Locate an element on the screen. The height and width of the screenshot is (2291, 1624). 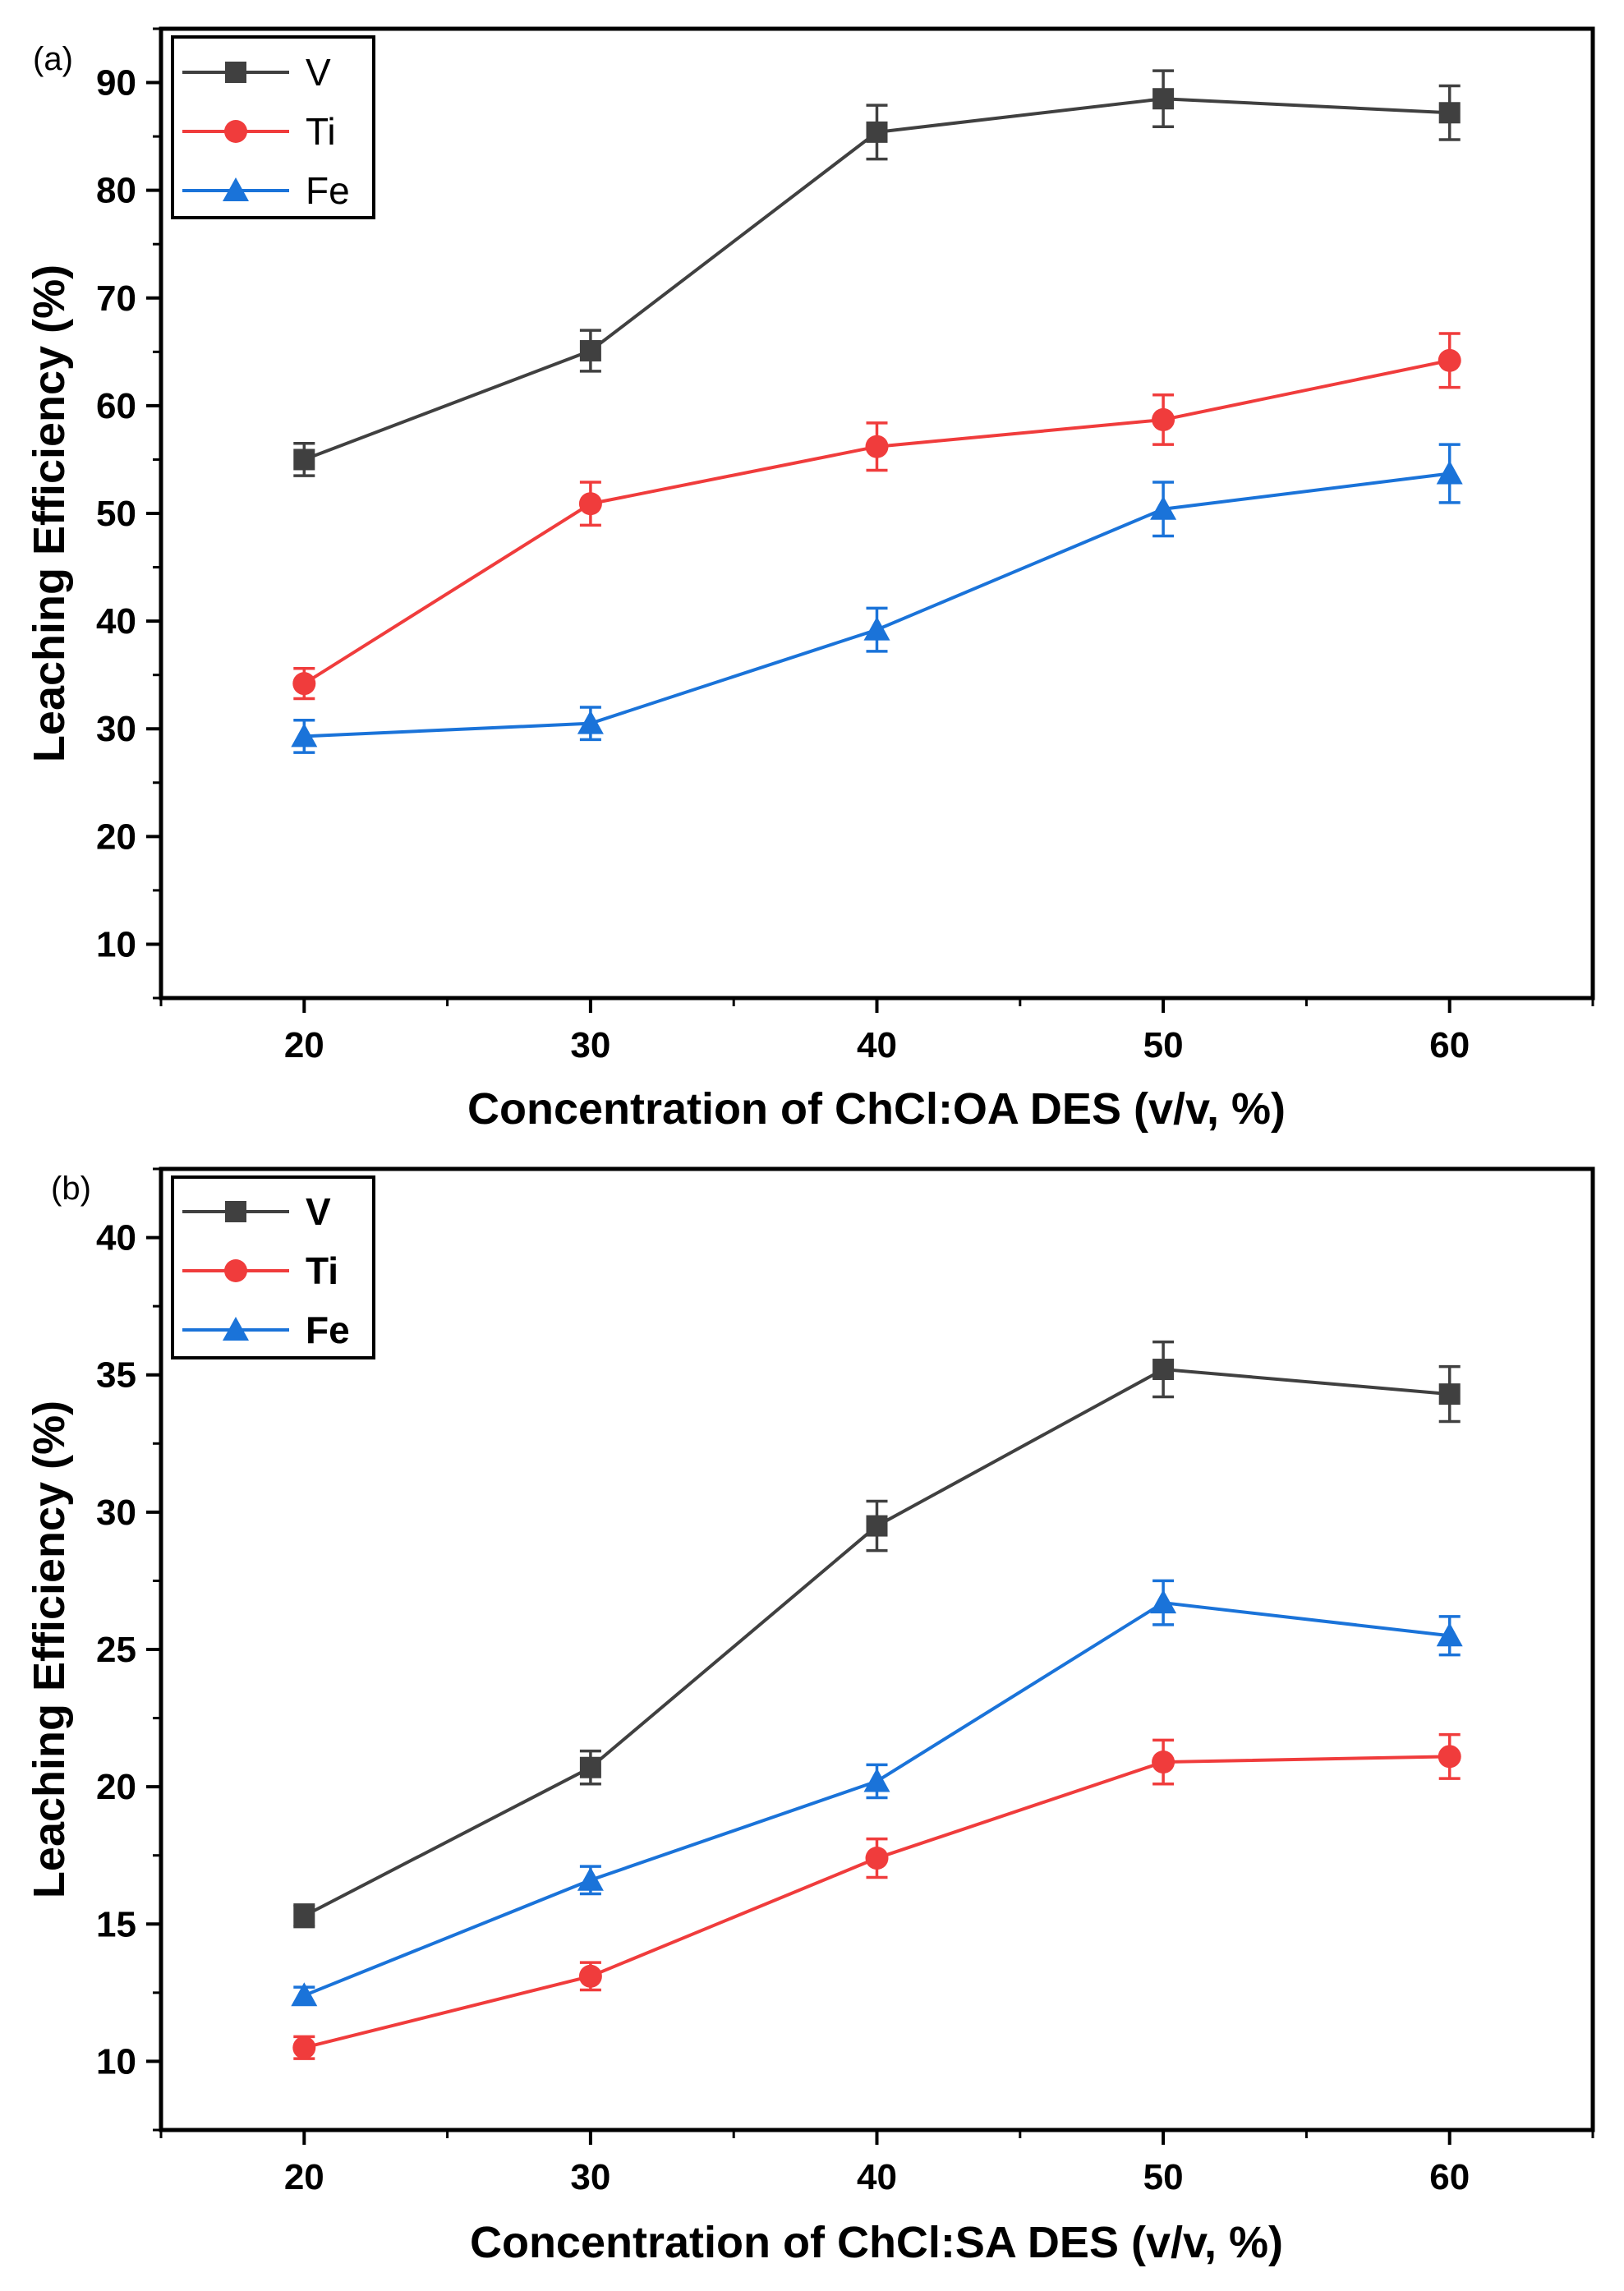
legend-box-b is located at coordinates (273, 1267).